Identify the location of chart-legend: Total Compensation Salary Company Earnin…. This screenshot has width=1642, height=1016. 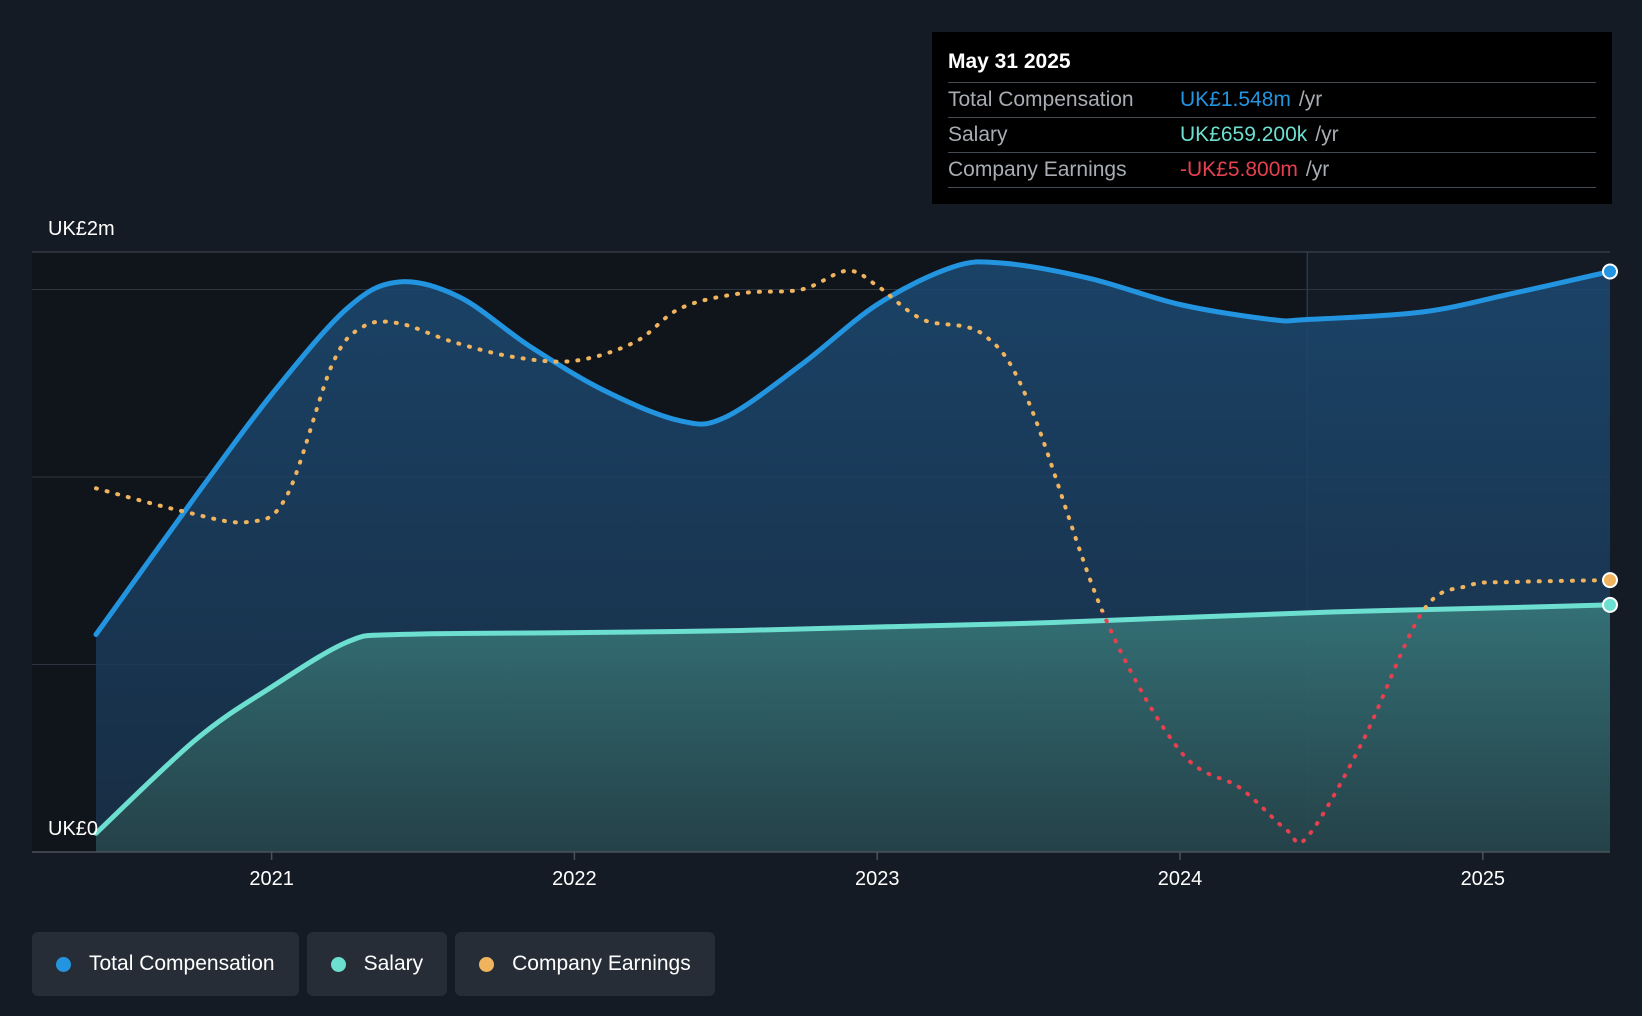
(377, 964).